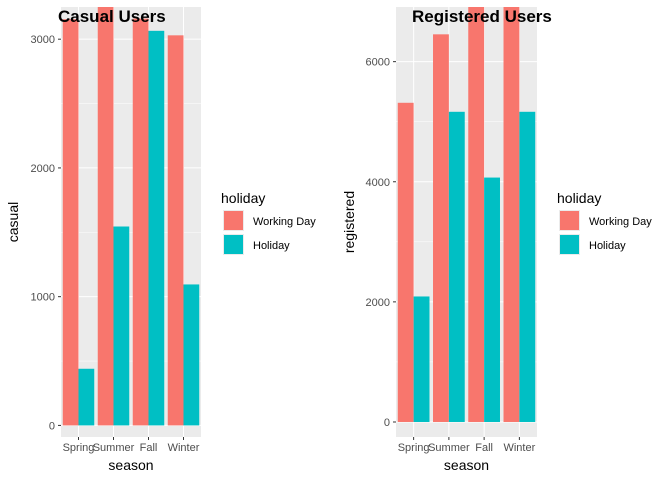  Describe the element at coordinates (378, 63) in the screenshot. I see `y-tick-label: 6000` at that location.